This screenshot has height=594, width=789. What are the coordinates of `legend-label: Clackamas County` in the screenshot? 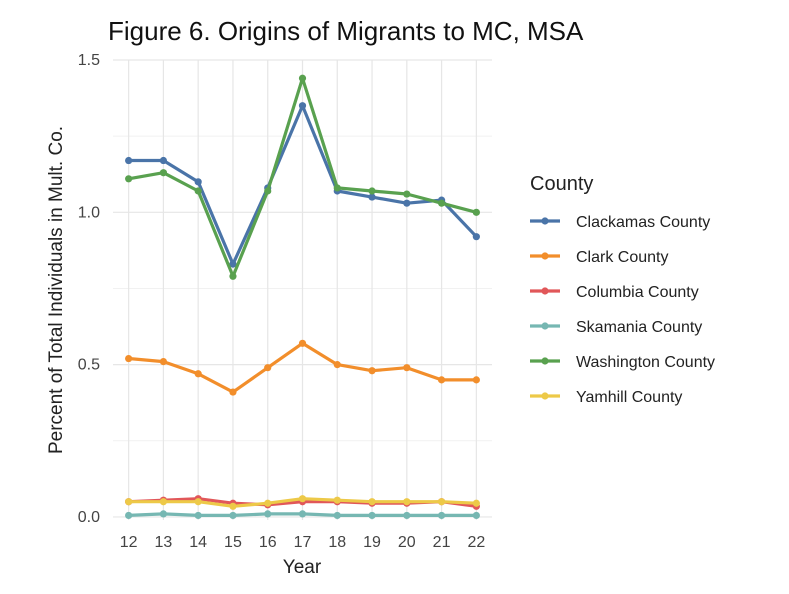 It's located at (643, 222).